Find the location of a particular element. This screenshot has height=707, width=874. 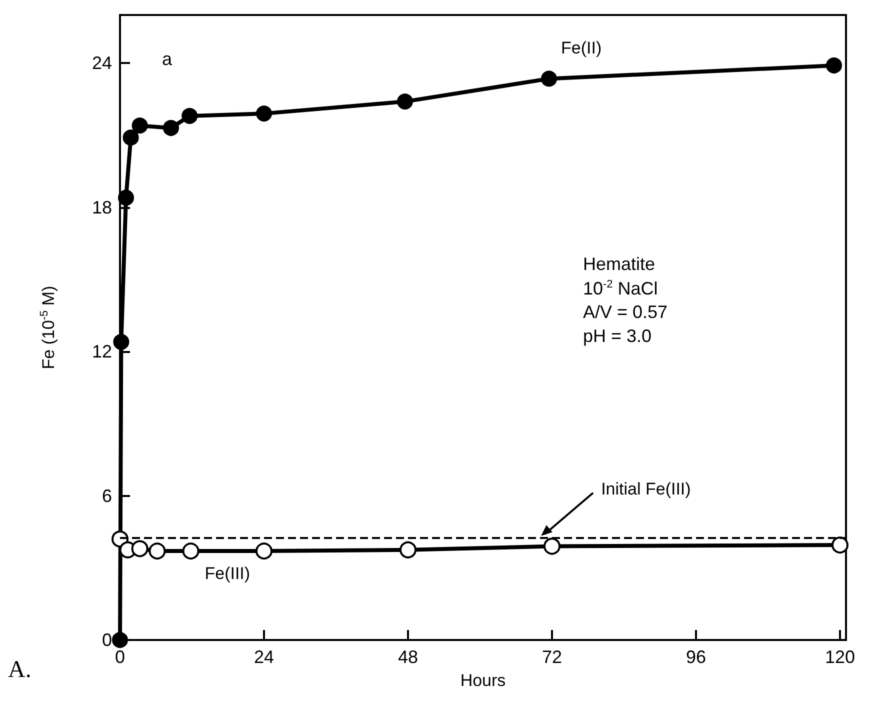

y-tick-label: 12 is located at coordinates (102, 352).